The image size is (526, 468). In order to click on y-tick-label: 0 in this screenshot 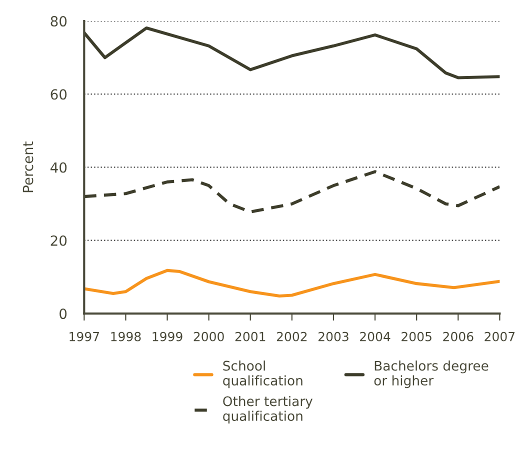, I will do `click(63, 314)`.